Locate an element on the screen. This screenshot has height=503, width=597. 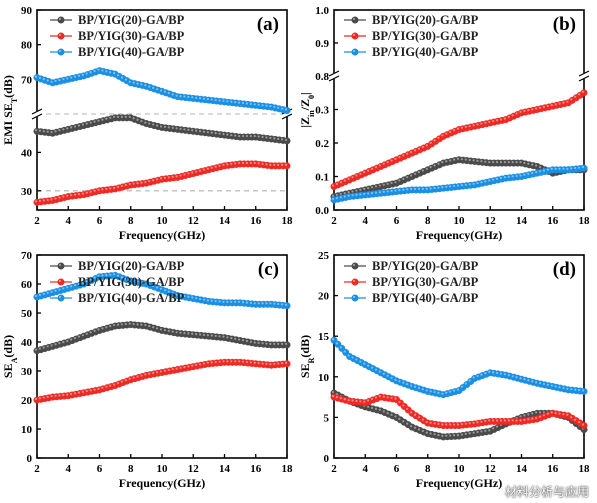
data-point-b-1-41-glint is located at coordinates (493, 121).